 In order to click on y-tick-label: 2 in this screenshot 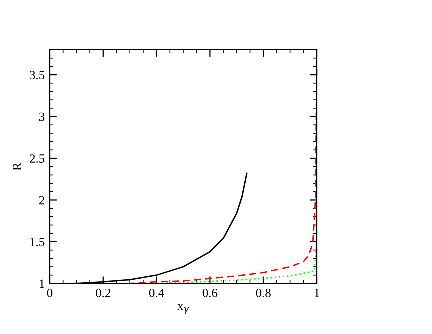, I will do `click(41, 200)`.